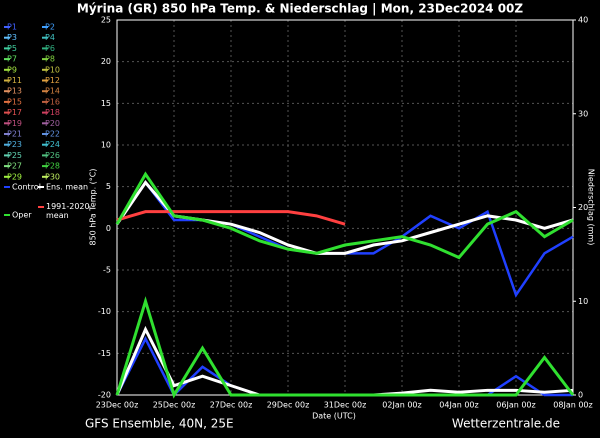  What do you see at coordinates (104, 311) in the screenshot?
I see `y-tick-label: -10` at bounding box center [104, 311].